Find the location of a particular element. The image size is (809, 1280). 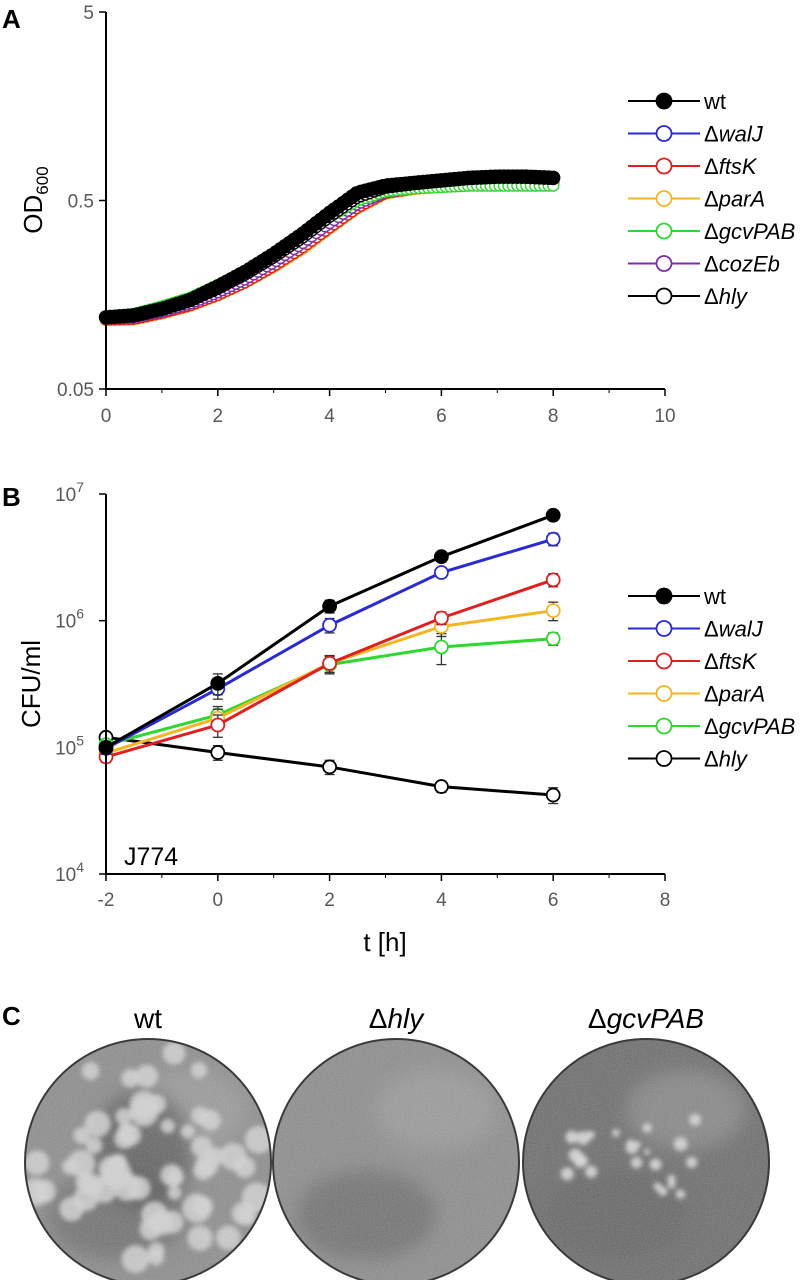

plate-label-strain: wt is located at coordinates (147, 1018).